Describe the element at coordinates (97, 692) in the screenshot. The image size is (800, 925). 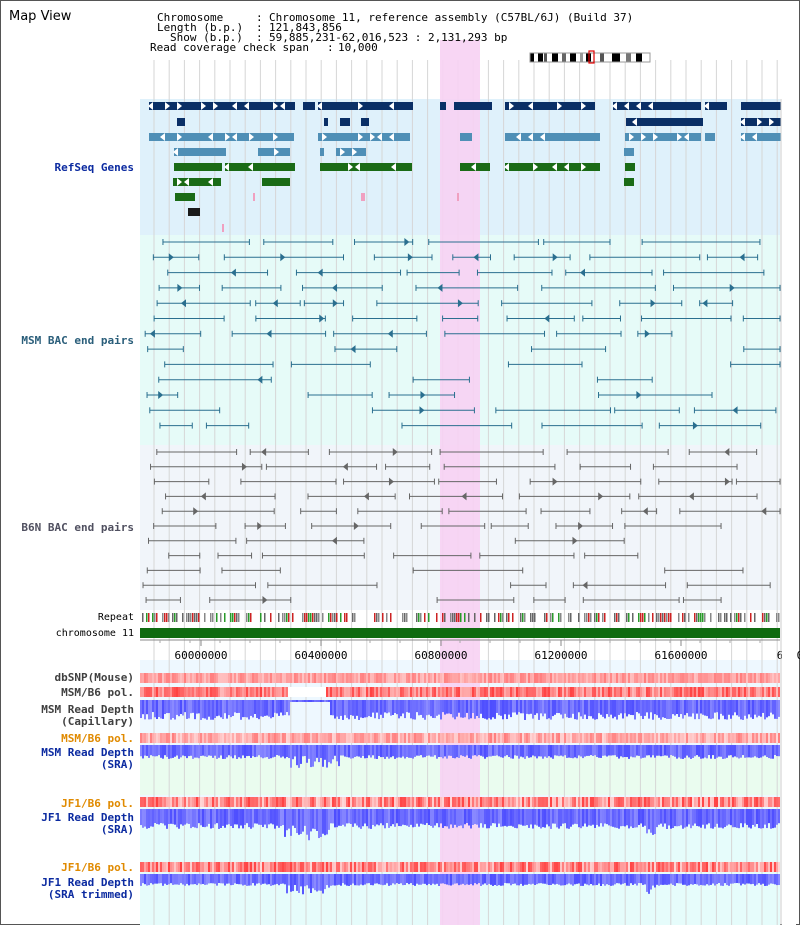
I see `track-label-msm-b6-pol-1: MSM/B6 pol.` at that location.